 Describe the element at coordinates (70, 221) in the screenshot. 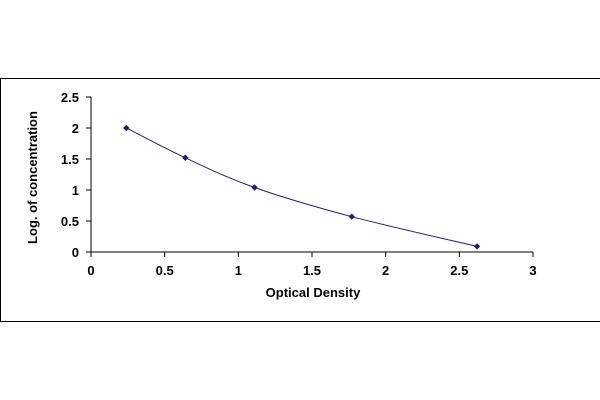

I see `y-tick-label: 0.5` at that location.